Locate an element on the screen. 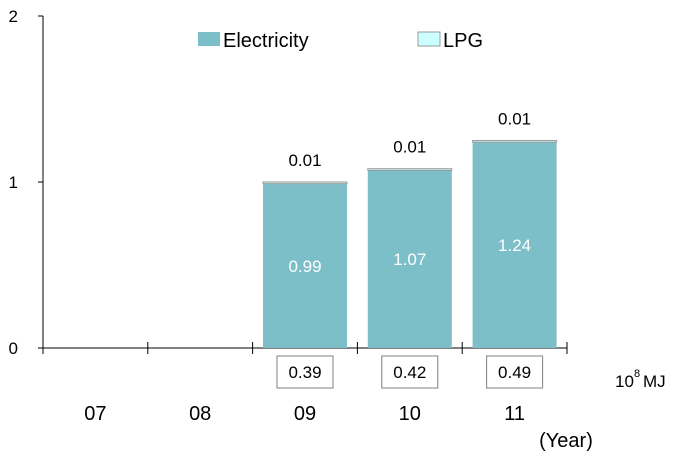  unit-exponent: 8 is located at coordinates (637, 374).